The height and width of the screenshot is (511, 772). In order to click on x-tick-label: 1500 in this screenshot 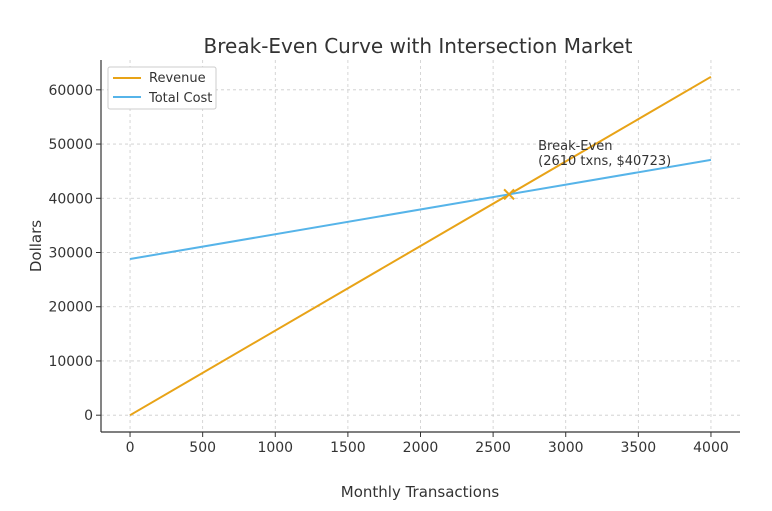, I will do `click(348, 448)`.